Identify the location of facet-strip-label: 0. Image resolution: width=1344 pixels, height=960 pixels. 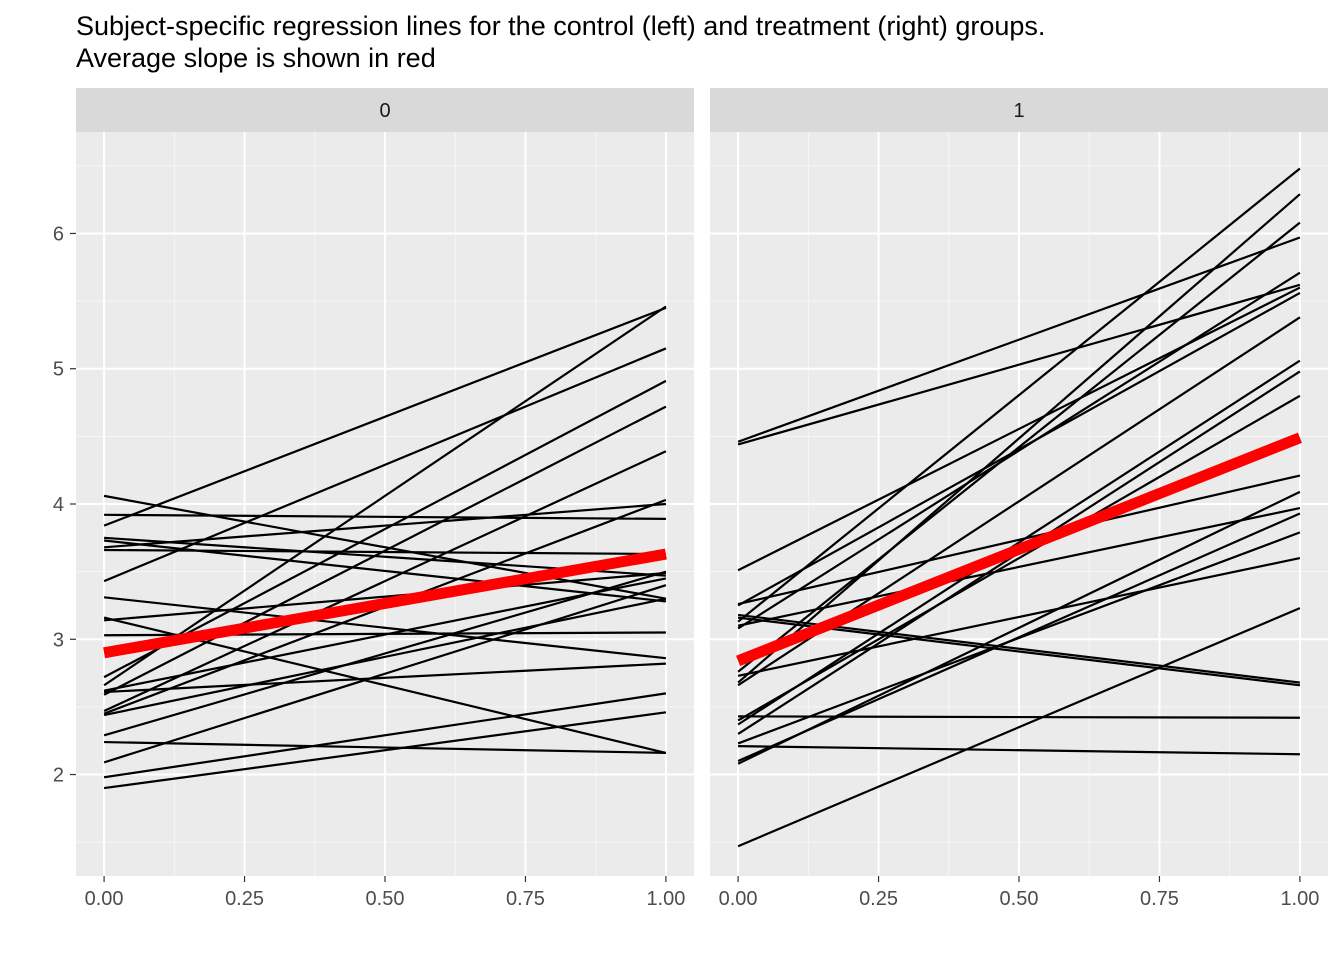
(384, 111).